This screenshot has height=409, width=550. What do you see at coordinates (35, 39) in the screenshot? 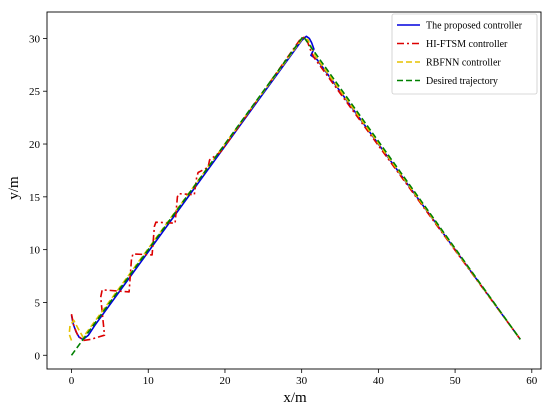
I see `y-tick-label: 30` at bounding box center [35, 39].